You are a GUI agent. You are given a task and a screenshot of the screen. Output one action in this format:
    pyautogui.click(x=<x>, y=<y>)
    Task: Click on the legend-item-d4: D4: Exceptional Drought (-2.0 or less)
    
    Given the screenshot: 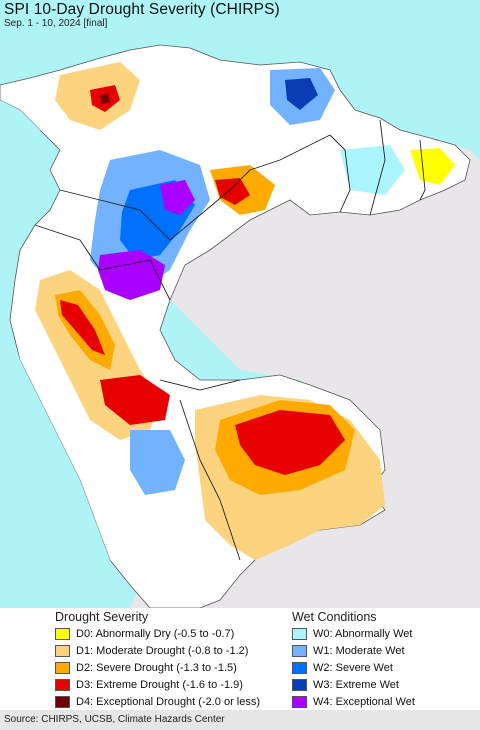 What is the action you would take?
    pyautogui.click(x=157, y=702)
    